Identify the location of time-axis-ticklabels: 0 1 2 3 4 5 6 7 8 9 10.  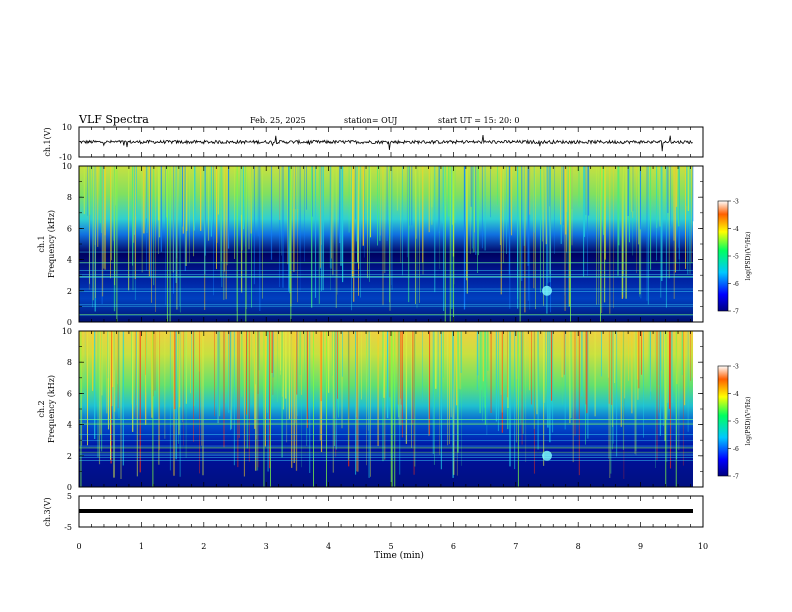
(392, 546).